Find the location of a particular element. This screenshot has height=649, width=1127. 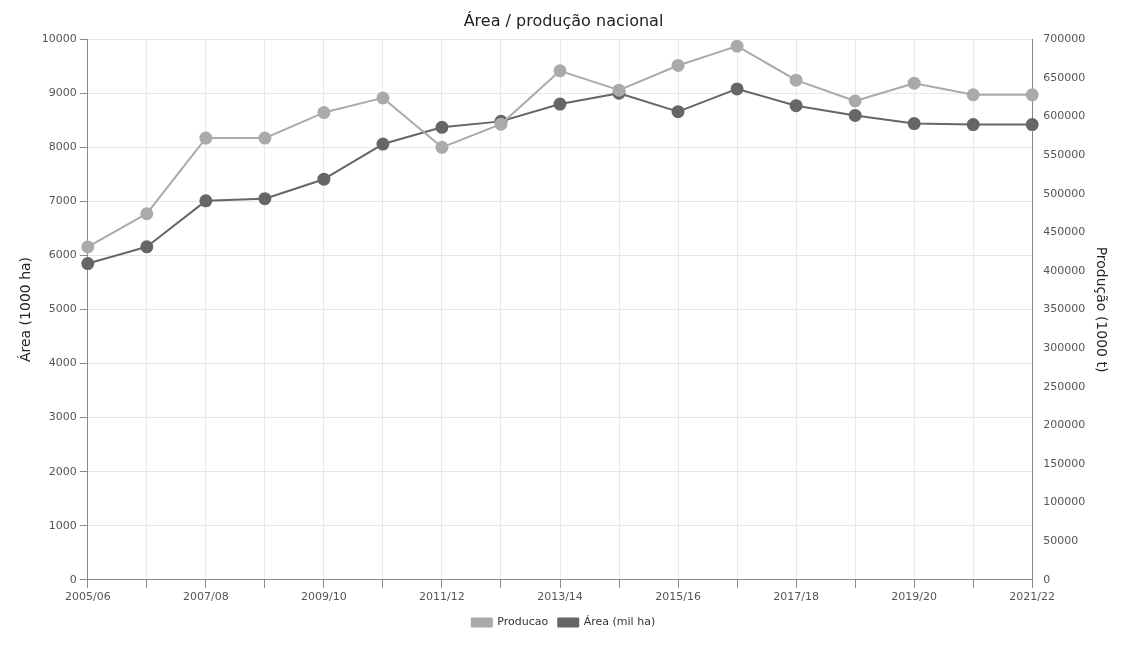

x-tick-label: 2019/20 is located at coordinates (914, 597).